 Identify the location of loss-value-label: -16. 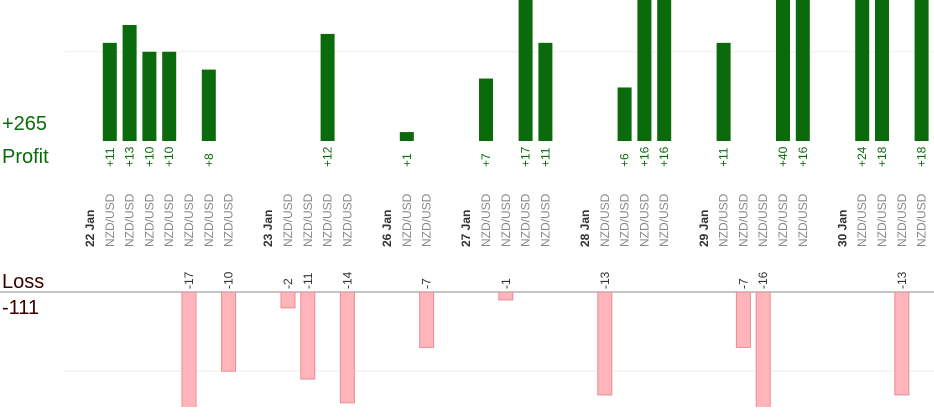
(763, 280).